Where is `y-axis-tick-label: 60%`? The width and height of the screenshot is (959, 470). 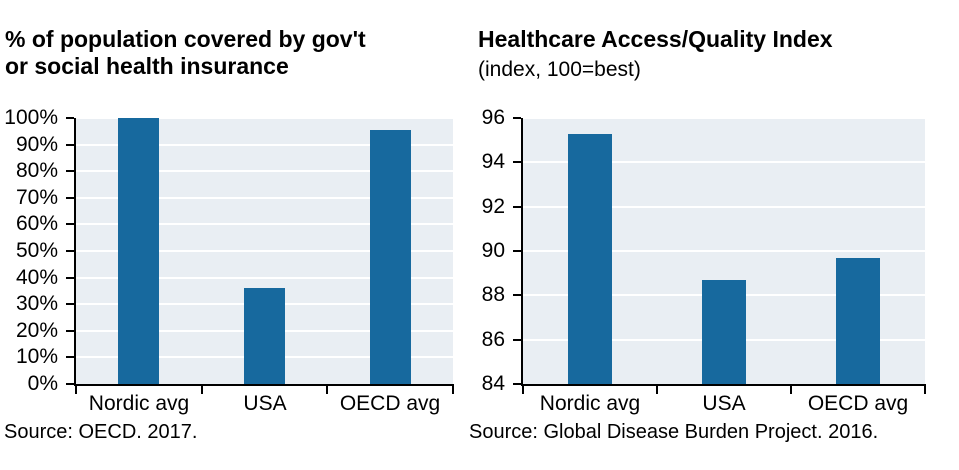 y-axis-tick-label: 60% is located at coordinates (36, 223).